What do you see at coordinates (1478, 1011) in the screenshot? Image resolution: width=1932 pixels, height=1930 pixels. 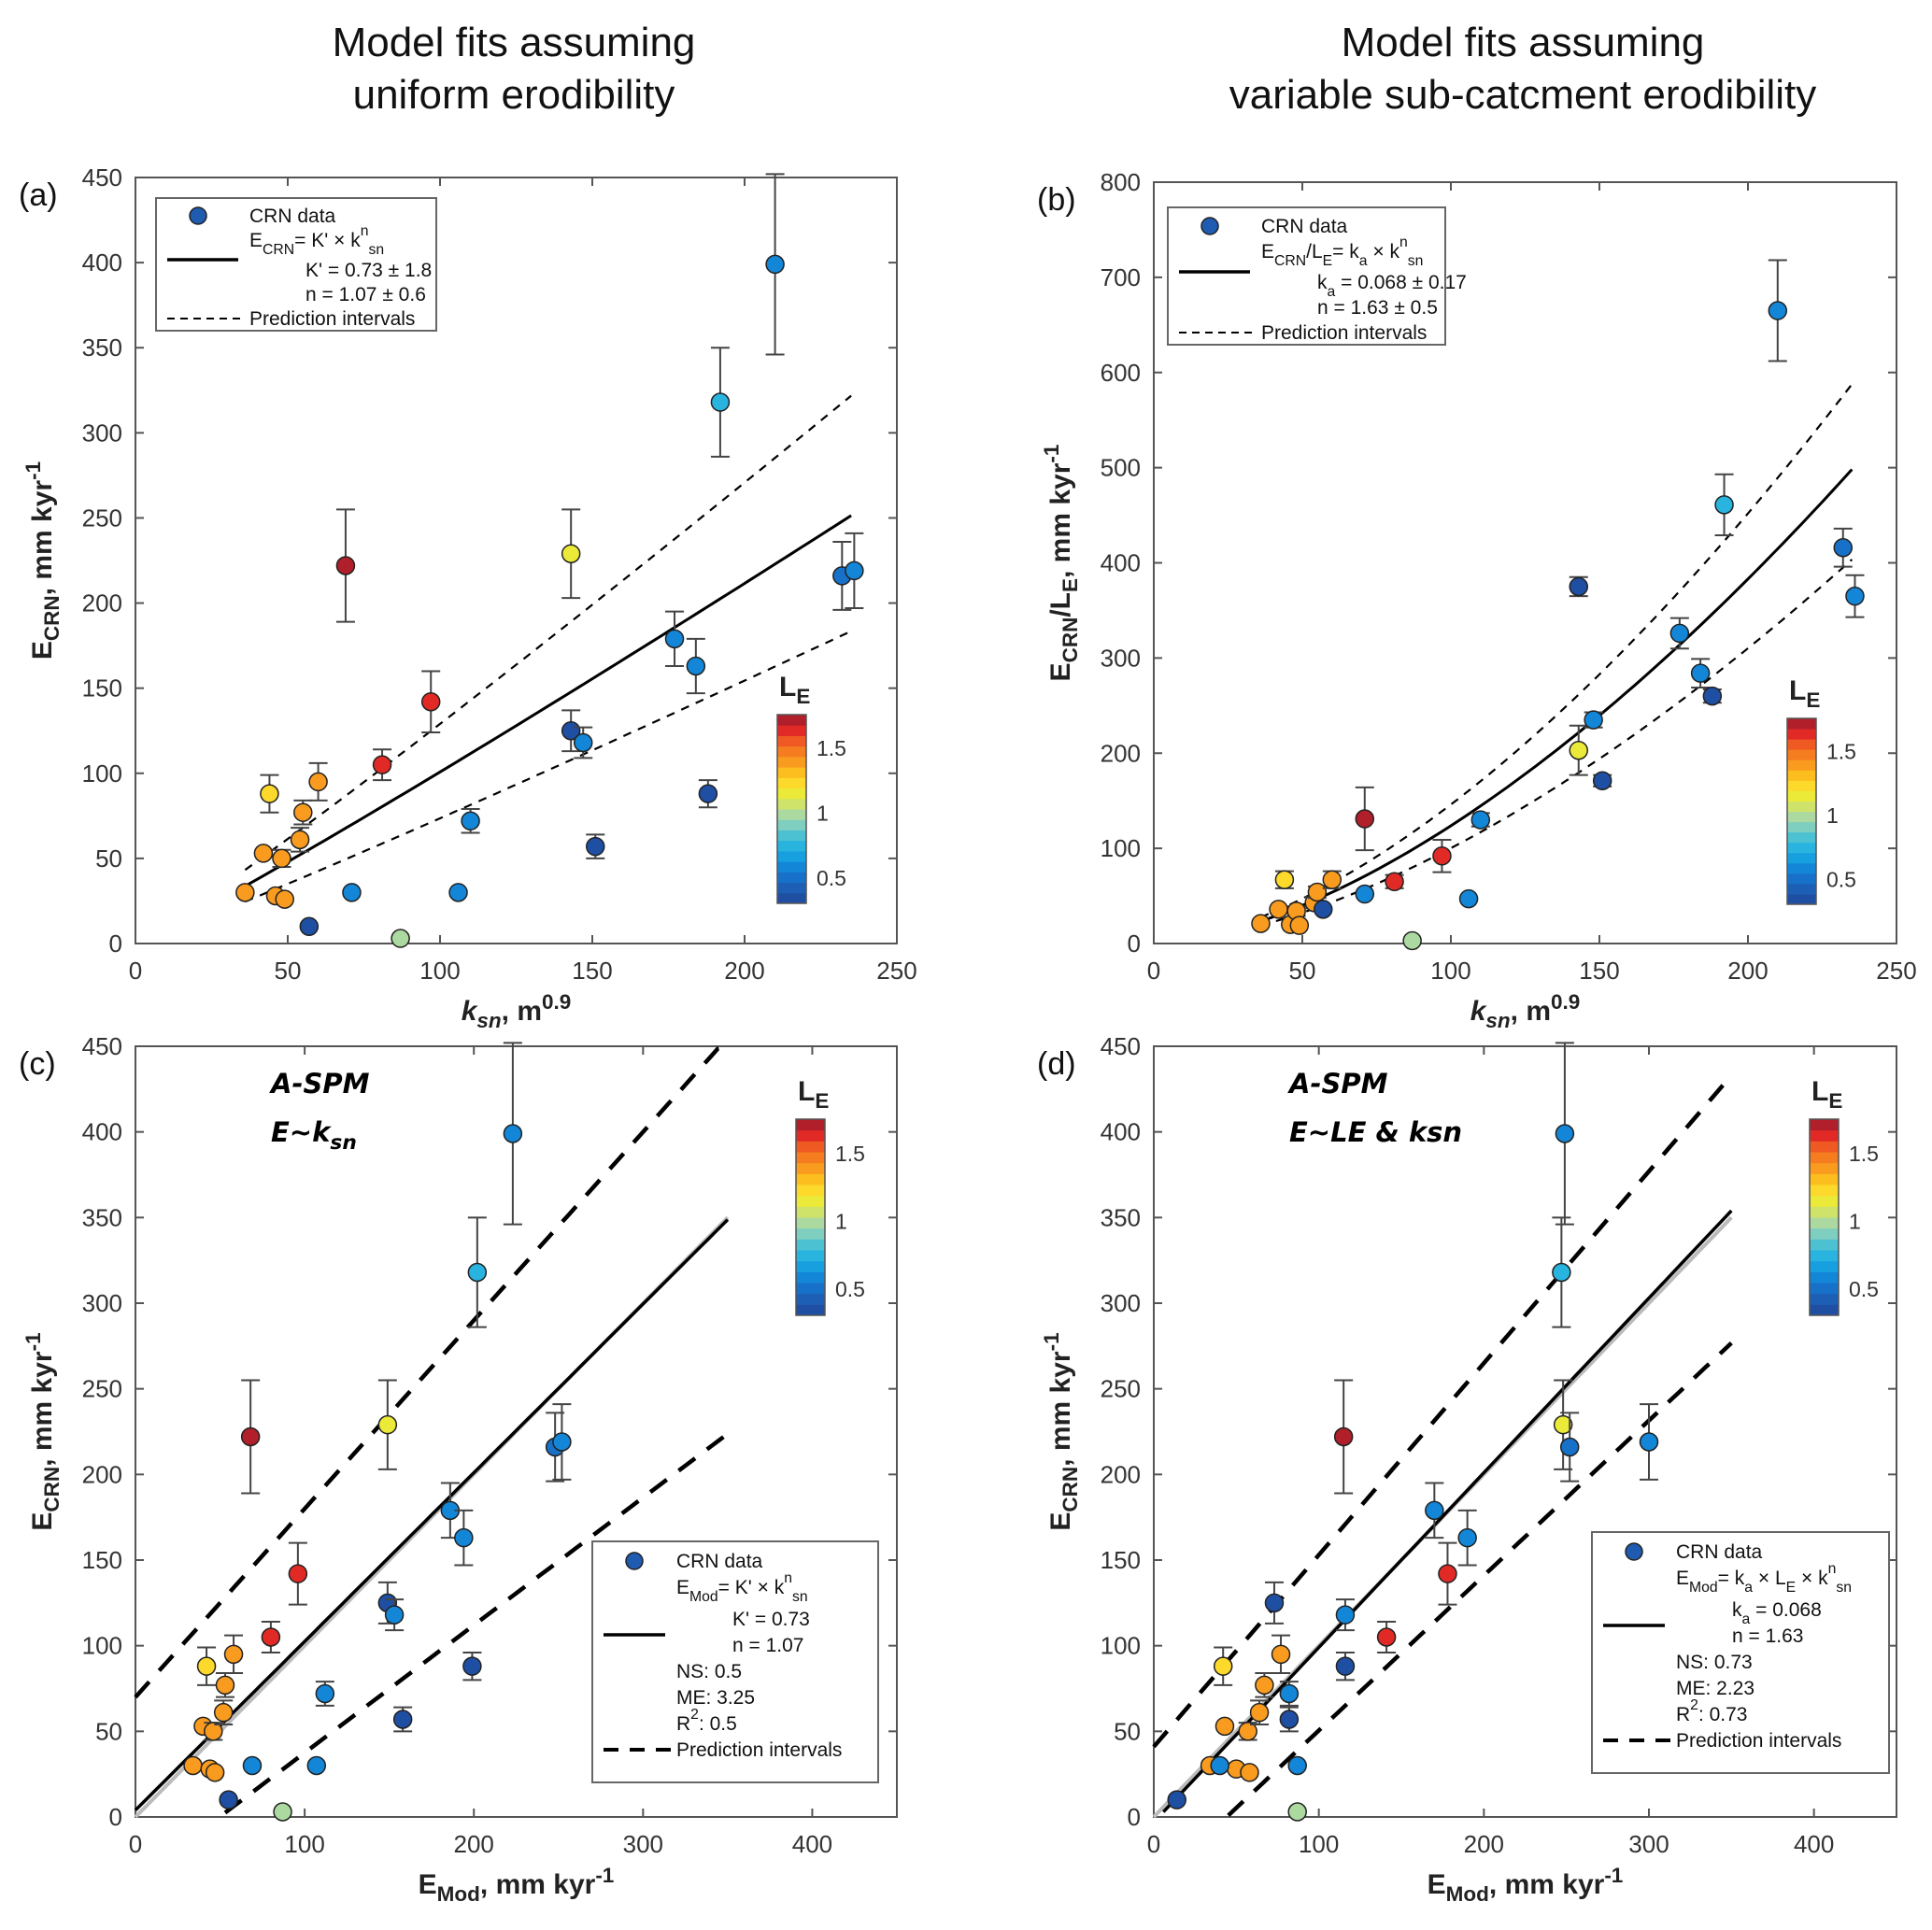 I see `x-axis-label-part: k` at bounding box center [1478, 1011].